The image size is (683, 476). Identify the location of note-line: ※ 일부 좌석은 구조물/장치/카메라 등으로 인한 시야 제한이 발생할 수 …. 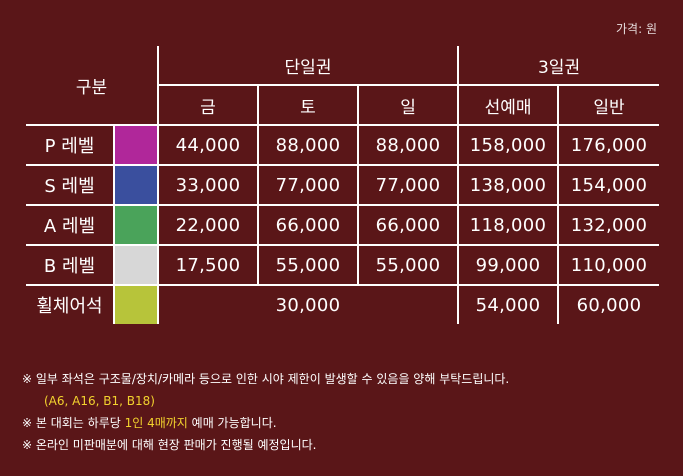
(266, 379).